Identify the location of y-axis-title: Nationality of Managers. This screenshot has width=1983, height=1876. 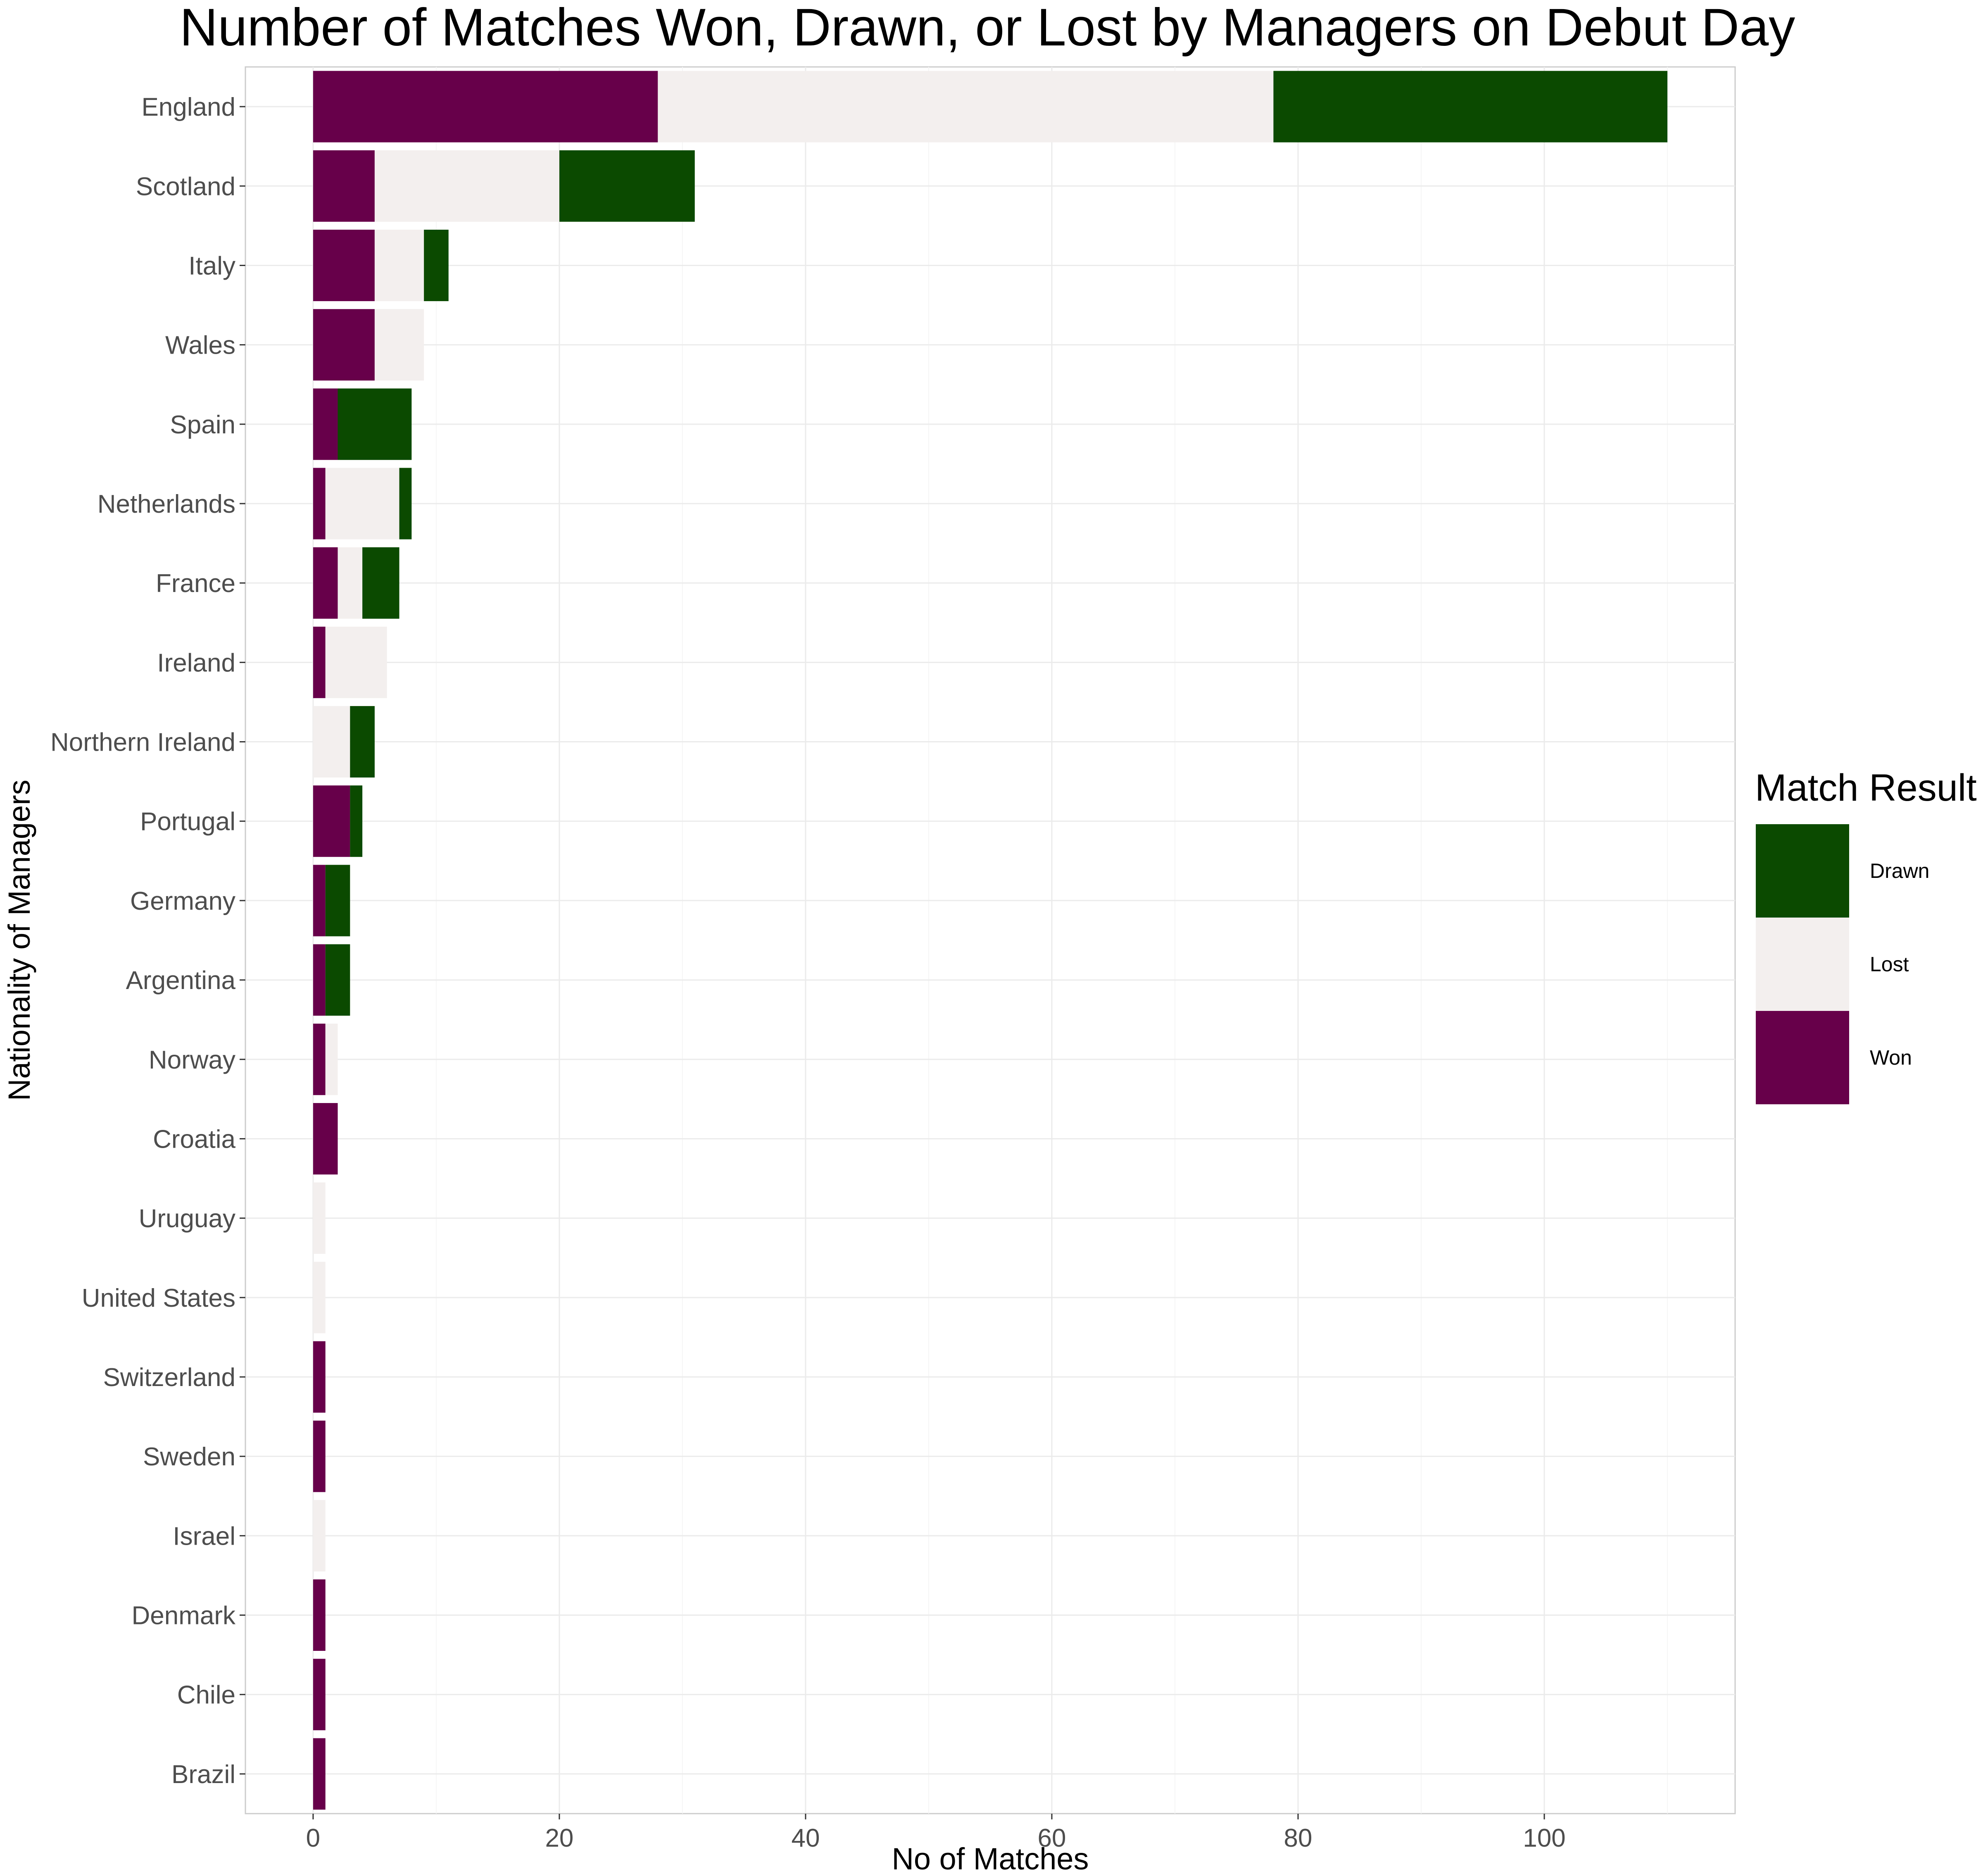
(19, 940).